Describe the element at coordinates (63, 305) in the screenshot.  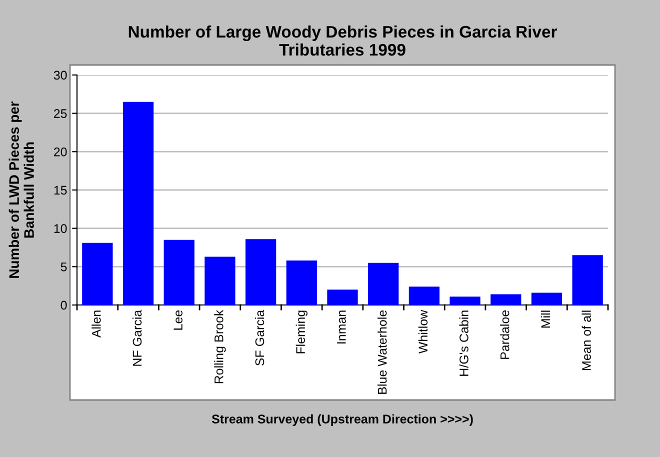
I see `y-tick-label: 0` at that location.